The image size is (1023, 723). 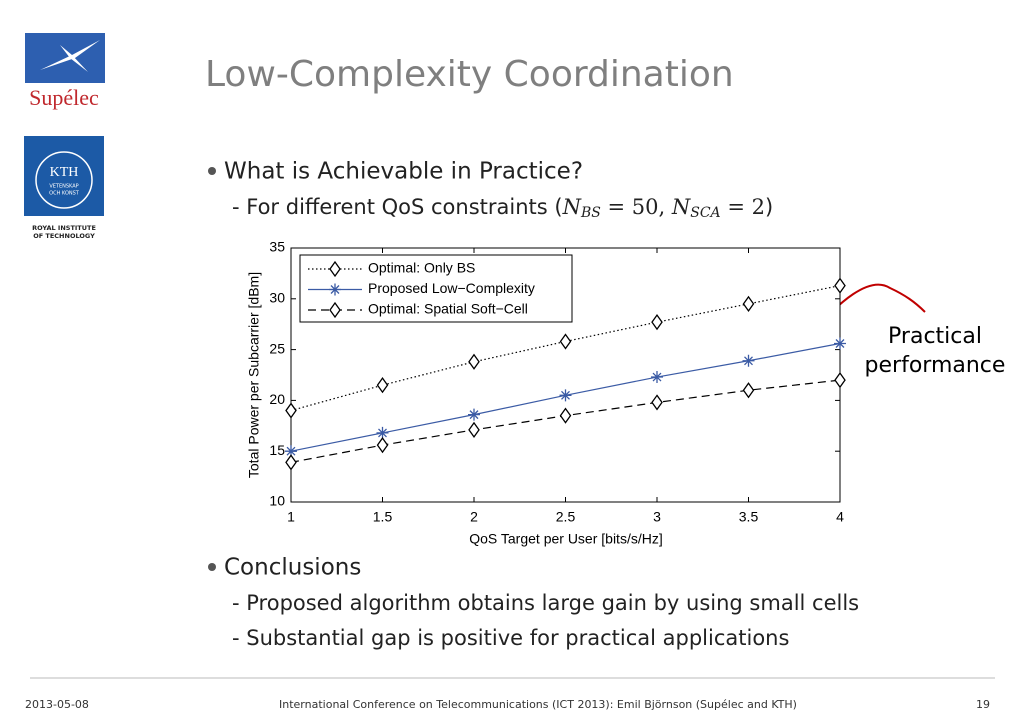 What do you see at coordinates (64, 236) in the screenshot?
I see `kth-name: OF TECHNOLOGY` at bounding box center [64, 236].